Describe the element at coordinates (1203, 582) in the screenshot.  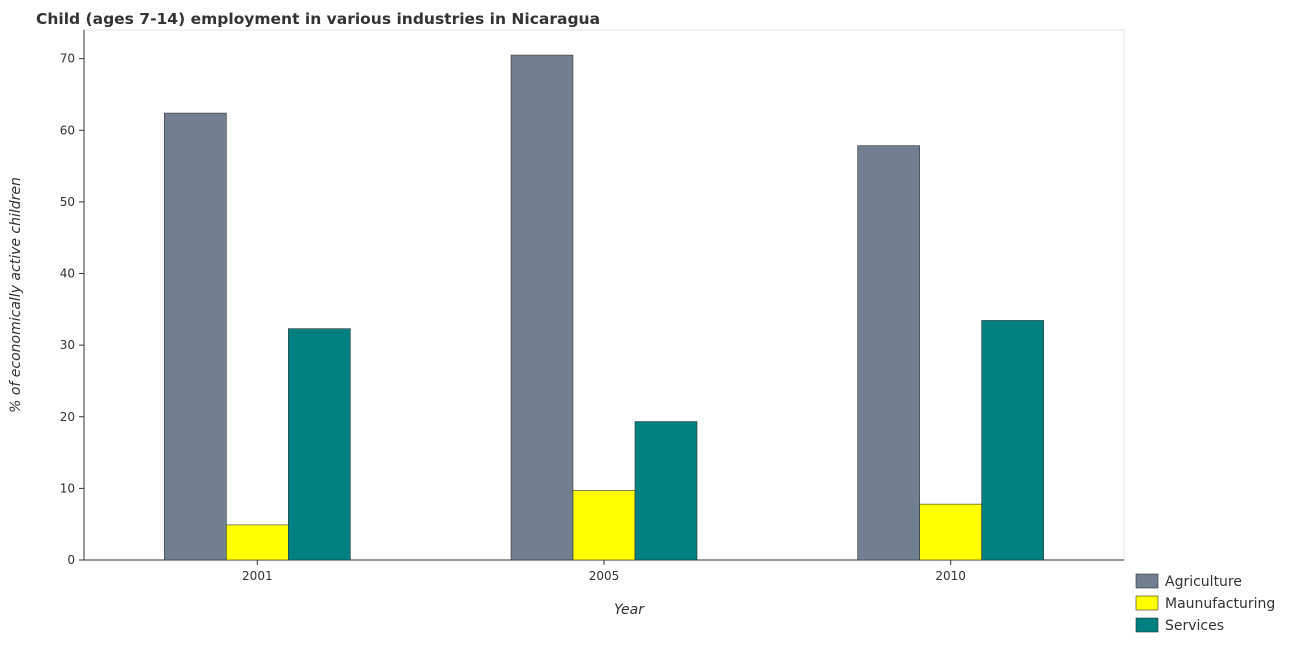
I see `legend-label: Agriculture` at that location.